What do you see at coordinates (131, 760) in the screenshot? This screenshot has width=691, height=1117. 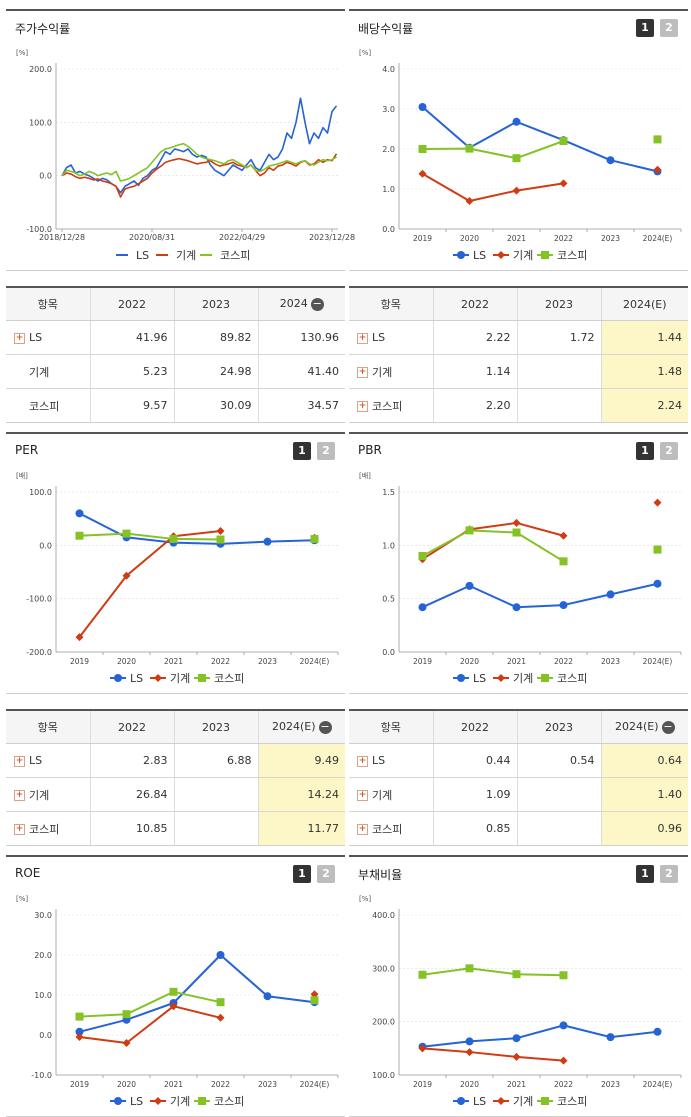 I see `table-cell: 2.83` at bounding box center [131, 760].